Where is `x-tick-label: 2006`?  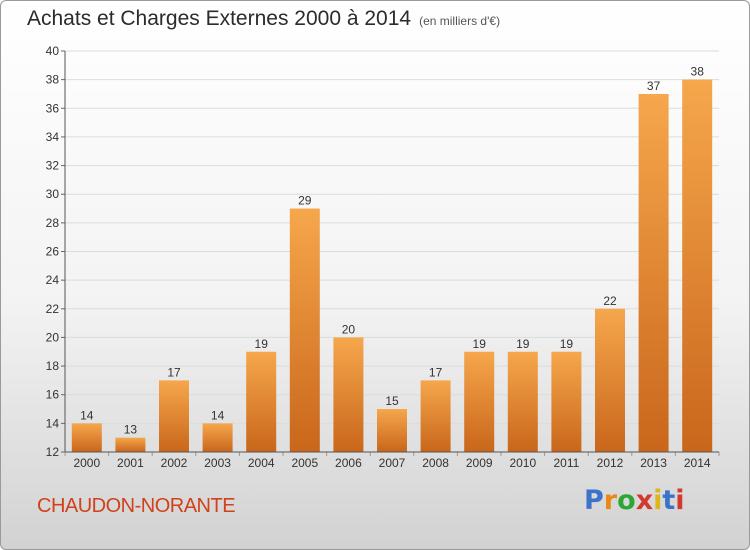 x-tick-label: 2006 is located at coordinates (348, 463).